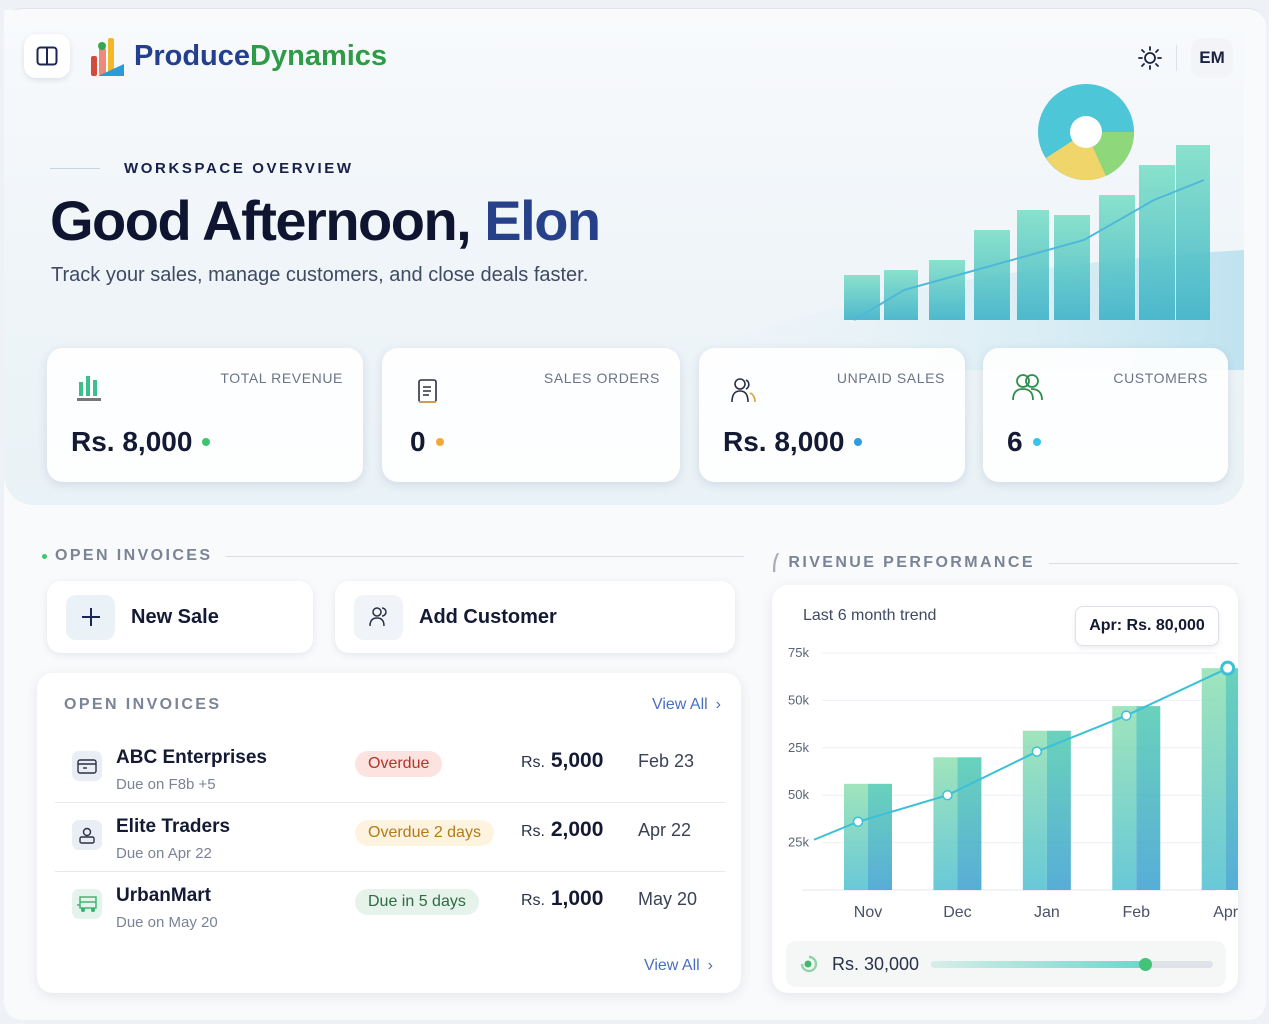  What do you see at coordinates (668, 899) in the screenshot?
I see `invoice-date: May 20` at bounding box center [668, 899].